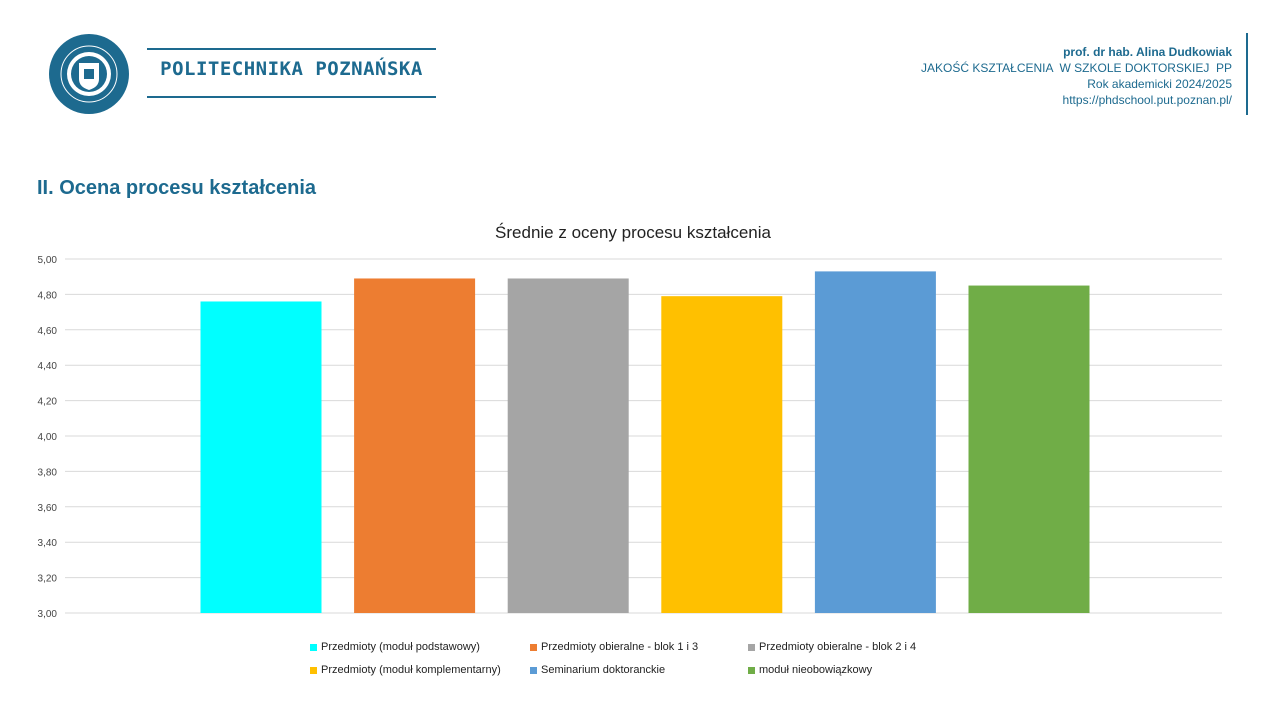  I want to click on y-tick-label: 3,00, so click(48, 614).